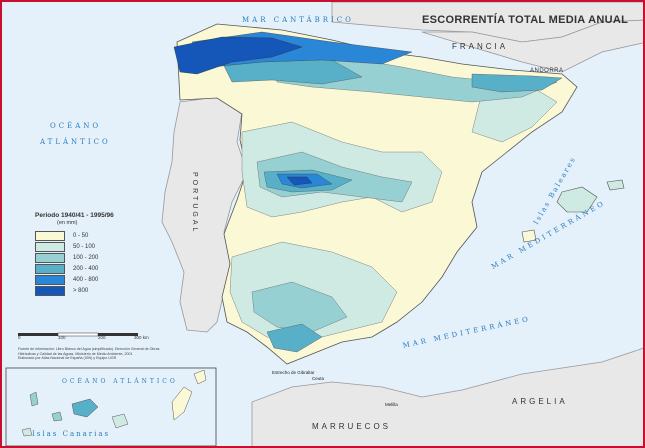 This screenshot has height=448, width=645. Describe the element at coordinates (529, 236) in the screenshot. I see `island-ibiza` at that location.